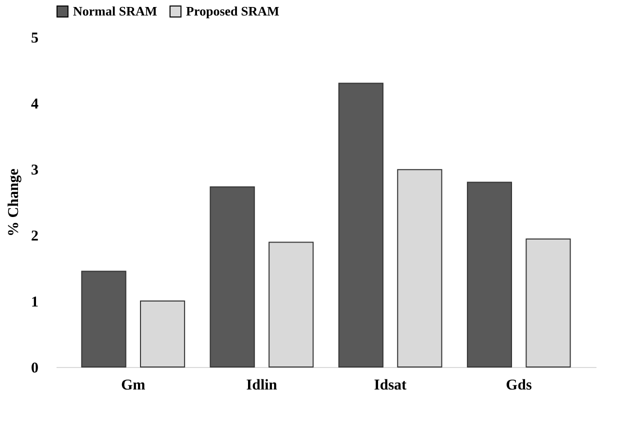  I want to click on y-tick-label: 5, so click(34, 38).